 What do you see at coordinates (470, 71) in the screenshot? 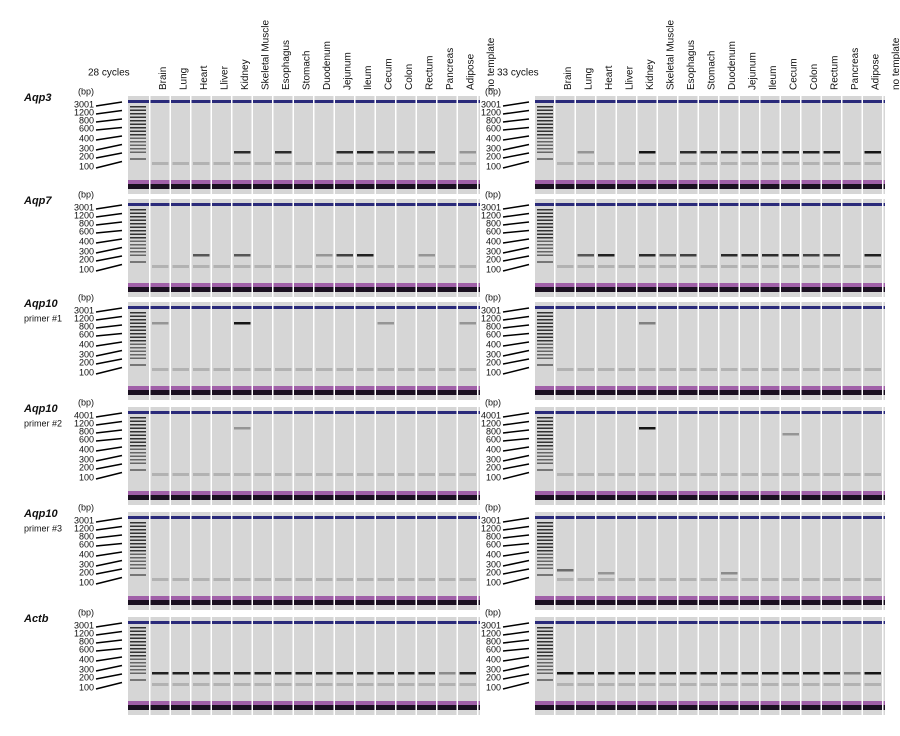
I see `lane-label: Adipose` at bounding box center [470, 71].